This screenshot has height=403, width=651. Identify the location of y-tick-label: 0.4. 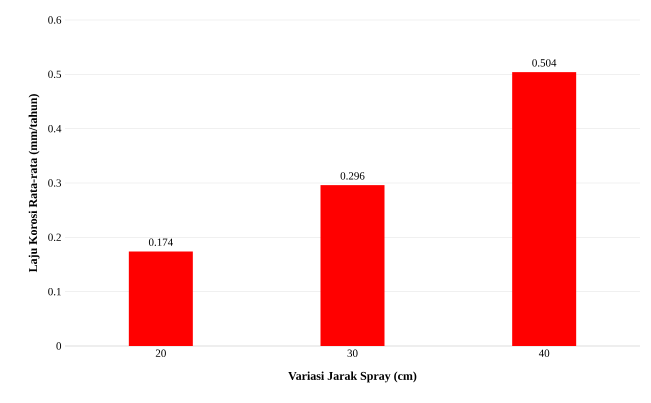
(55, 128).